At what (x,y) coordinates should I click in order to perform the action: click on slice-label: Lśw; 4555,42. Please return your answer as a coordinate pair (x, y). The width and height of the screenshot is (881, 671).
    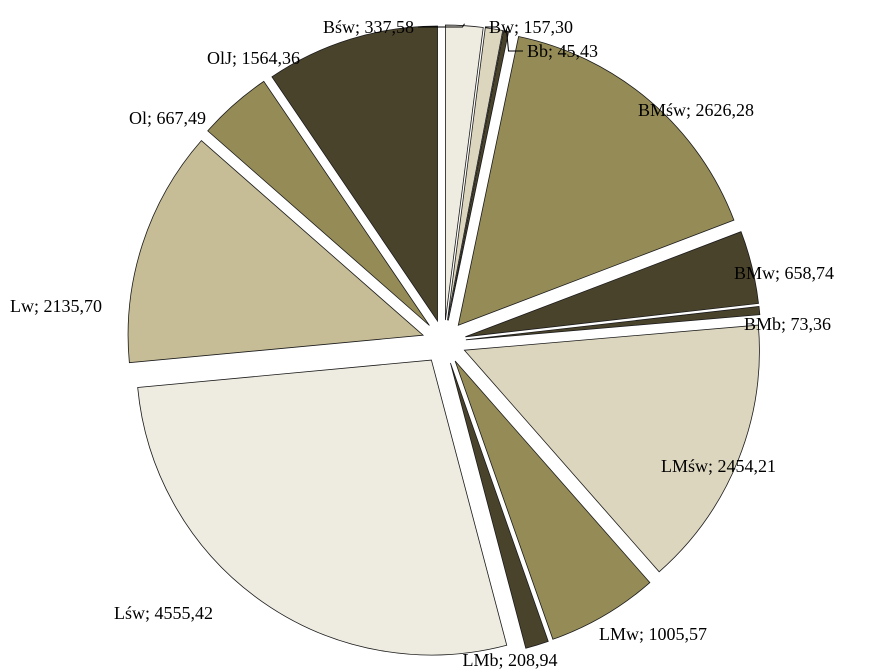
    Looking at the image, I should click on (163, 613).